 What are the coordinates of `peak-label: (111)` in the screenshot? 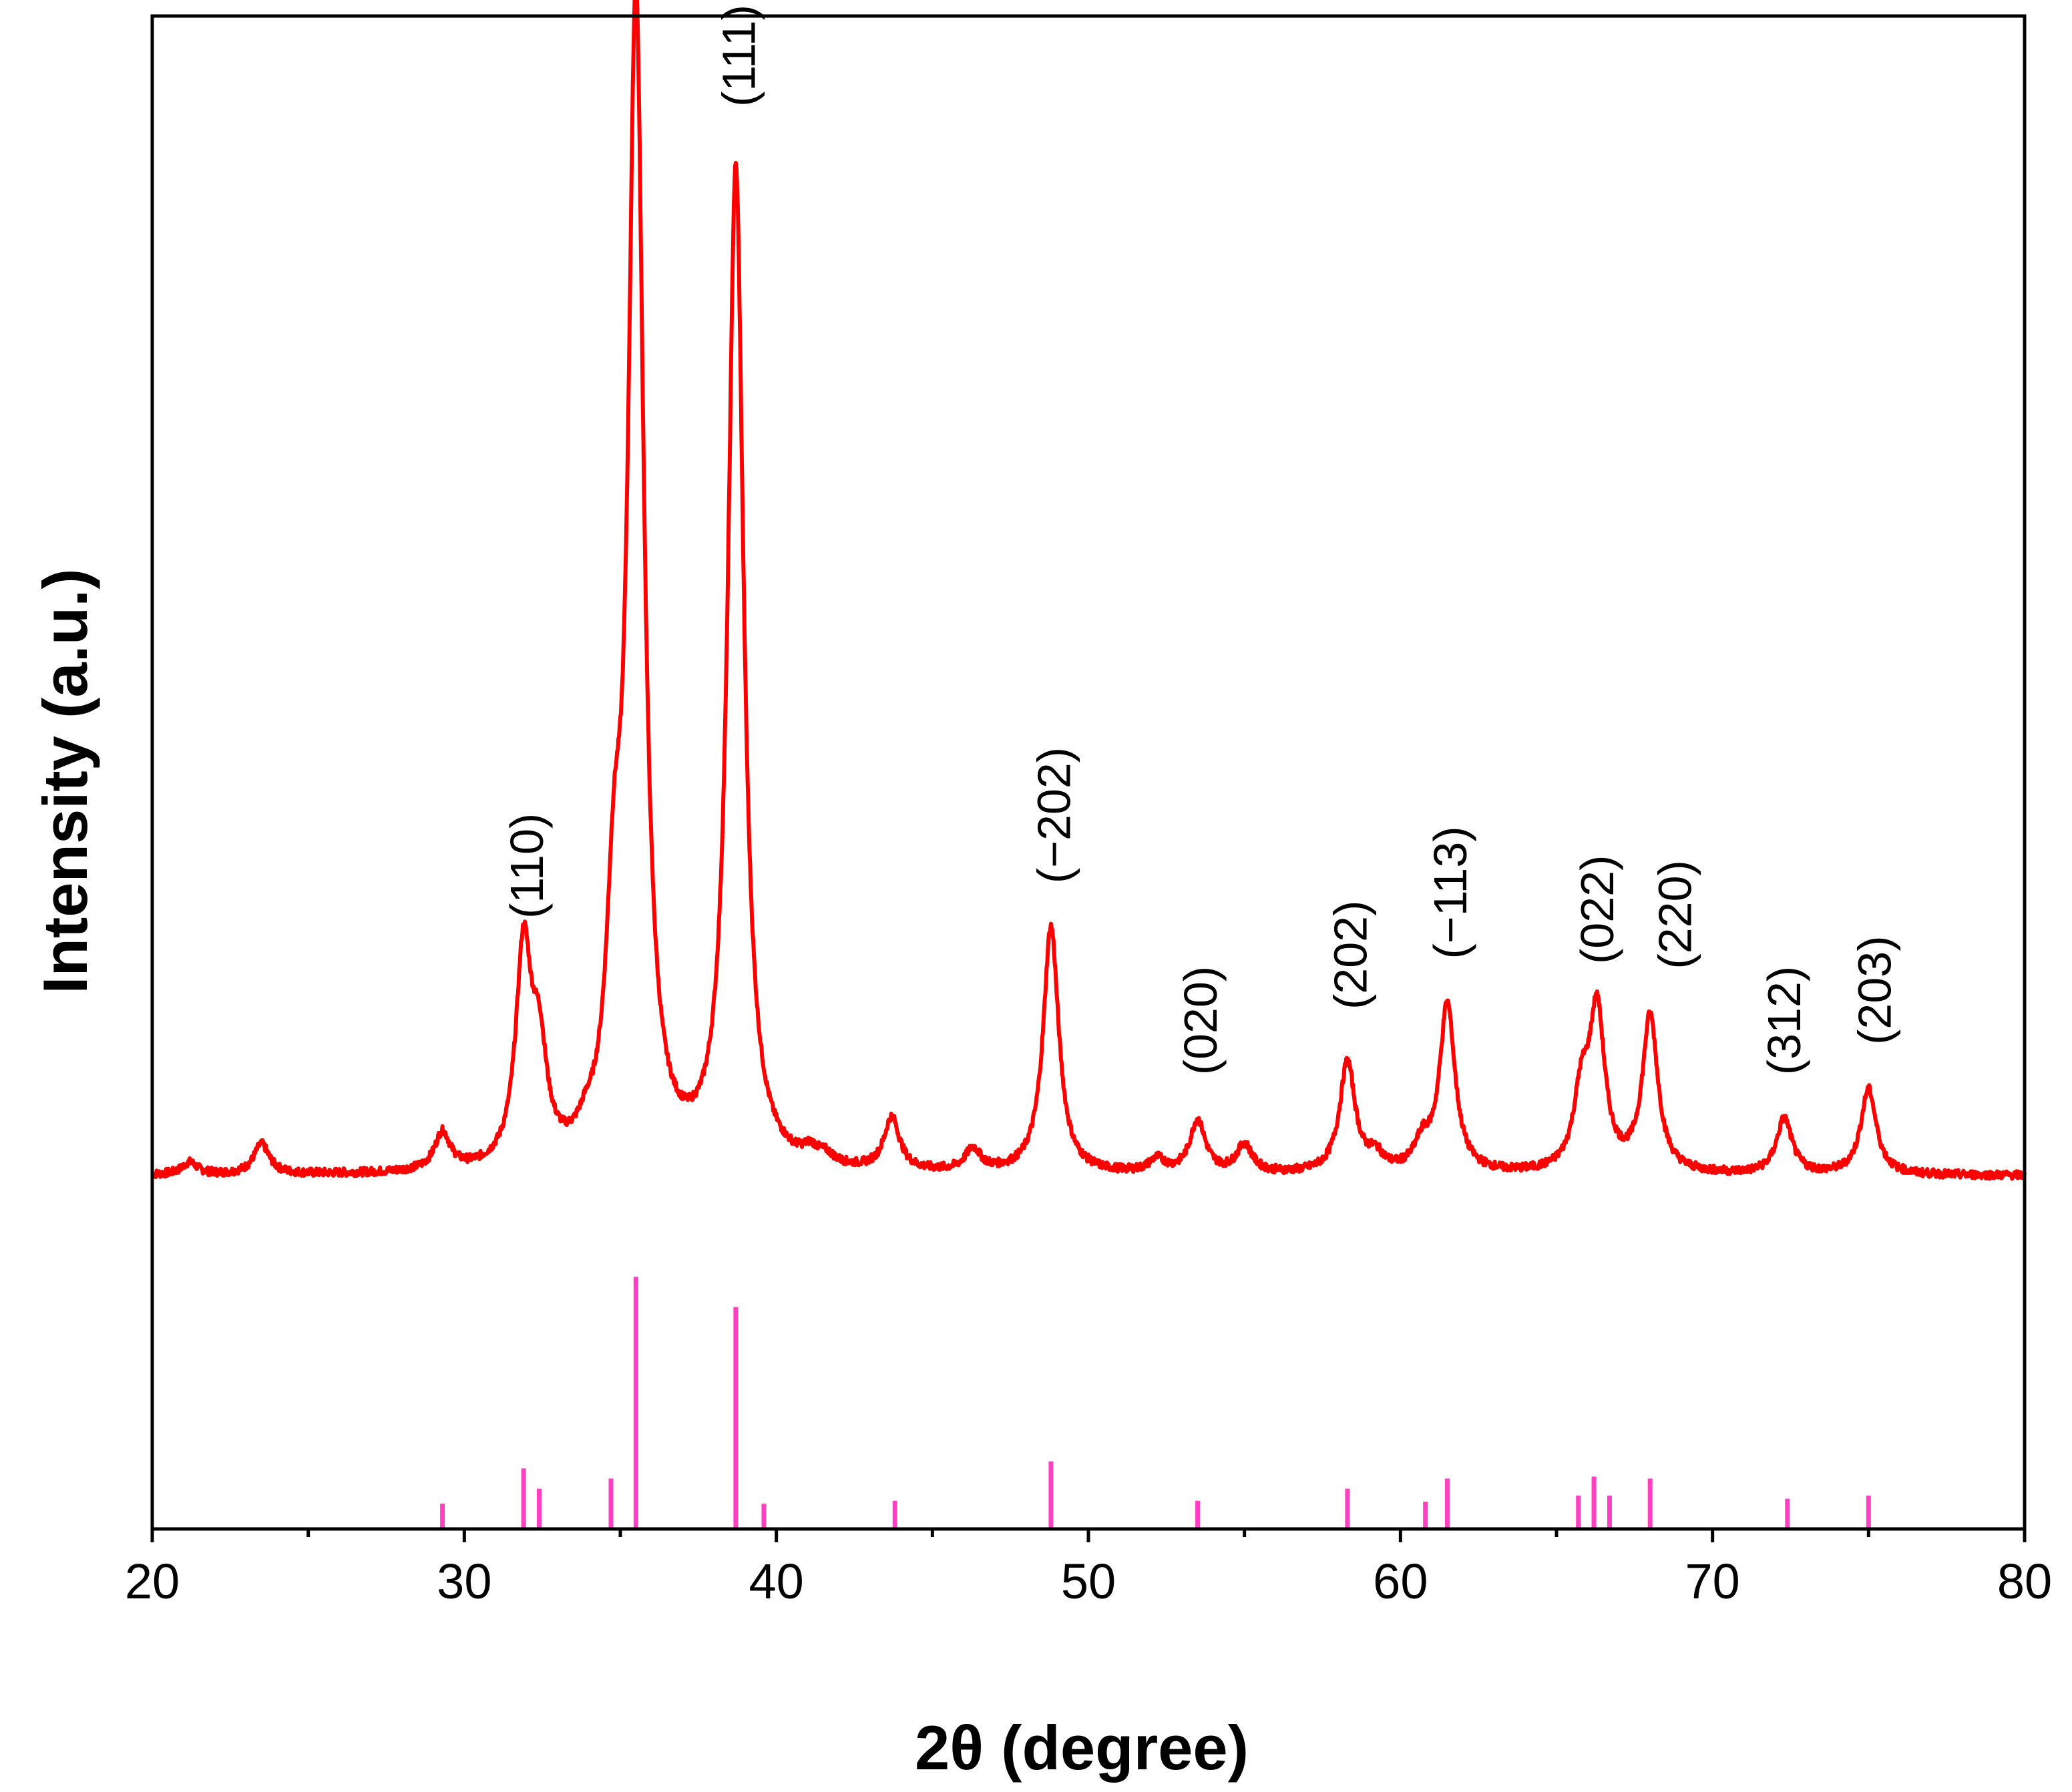 It's located at (739, 56).